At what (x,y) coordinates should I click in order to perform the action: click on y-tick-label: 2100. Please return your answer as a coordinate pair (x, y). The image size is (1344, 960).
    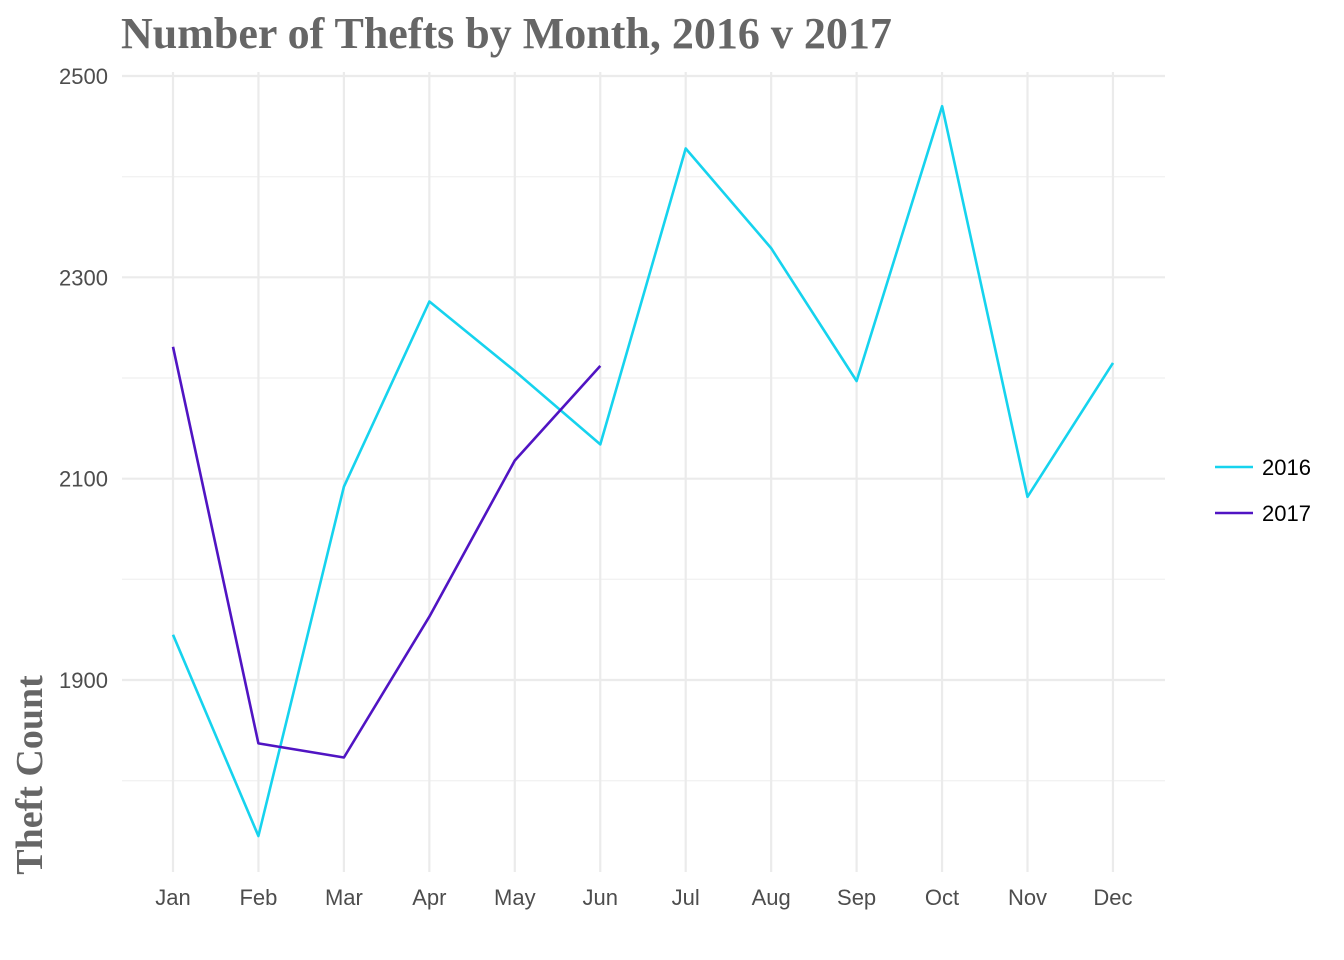
    Looking at the image, I should click on (83, 479).